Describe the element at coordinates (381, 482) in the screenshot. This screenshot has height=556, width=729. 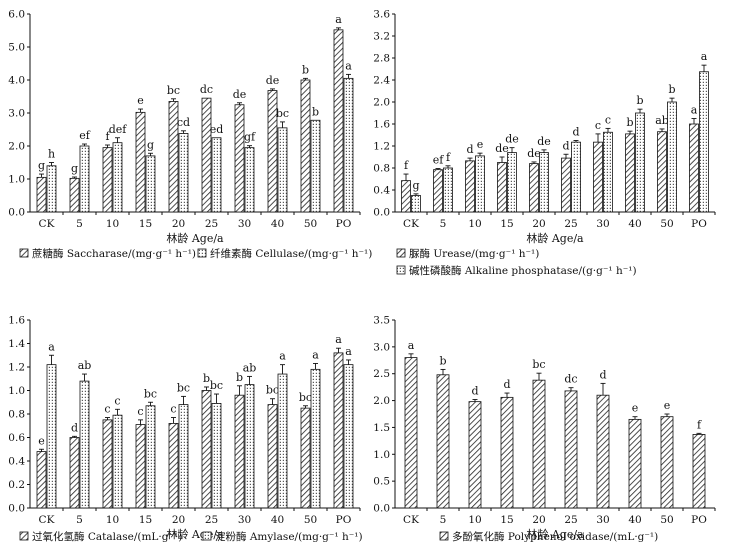
I see `y-tick-label: 0.5` at that location.